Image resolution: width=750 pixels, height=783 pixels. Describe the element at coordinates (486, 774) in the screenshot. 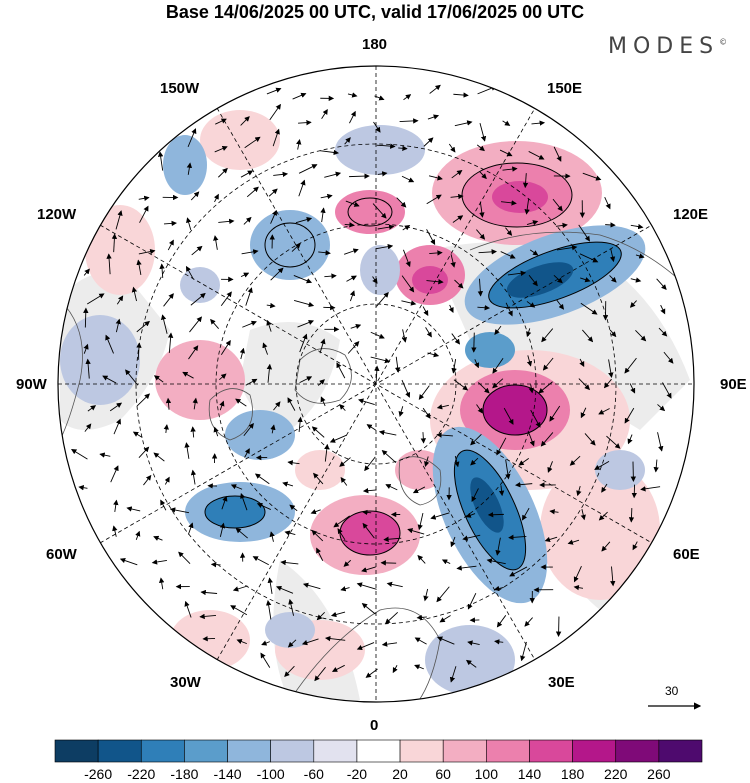

I see `colorbar-tick-label: 100` at that location.